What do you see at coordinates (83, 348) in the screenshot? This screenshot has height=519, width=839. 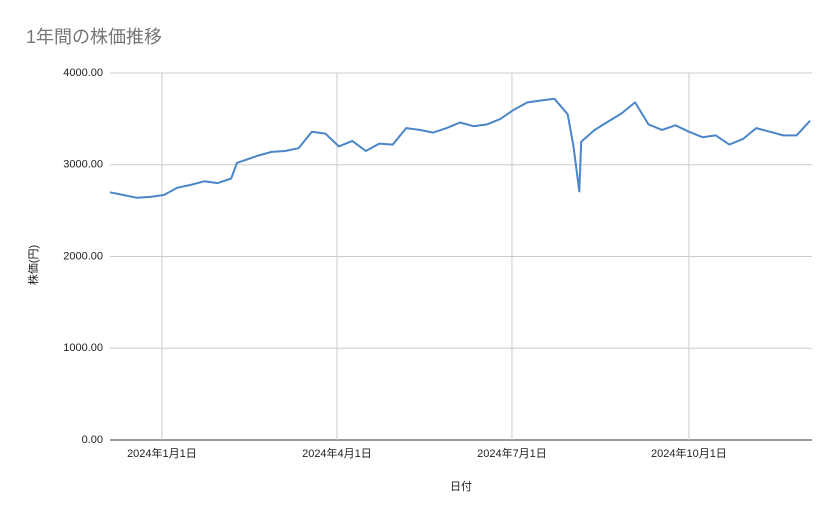 I see `y-tick-label: 1000.00` at bounding box center [83, 348].